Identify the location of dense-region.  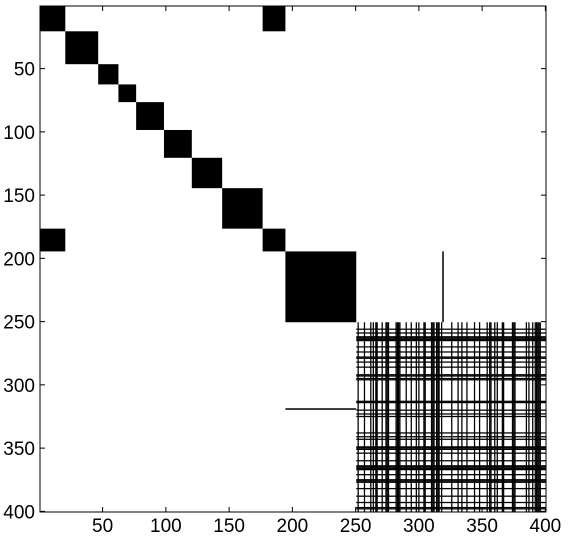
(451, 417).